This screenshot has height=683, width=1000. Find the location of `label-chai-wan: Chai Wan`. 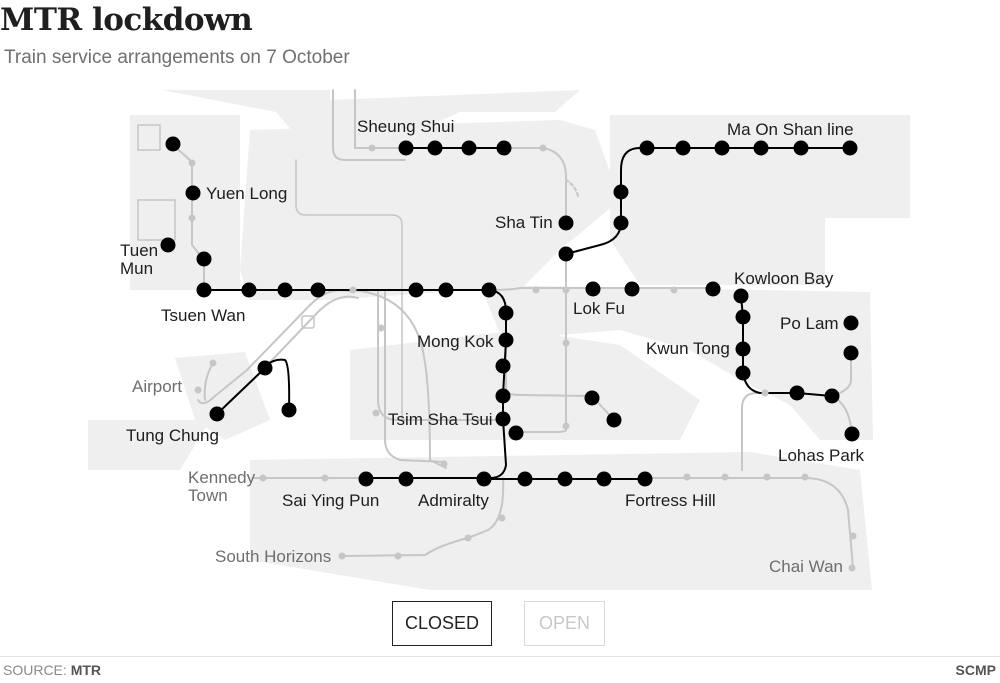

label-chai-wan: Chai Wan is located at coordinates (806, 566).